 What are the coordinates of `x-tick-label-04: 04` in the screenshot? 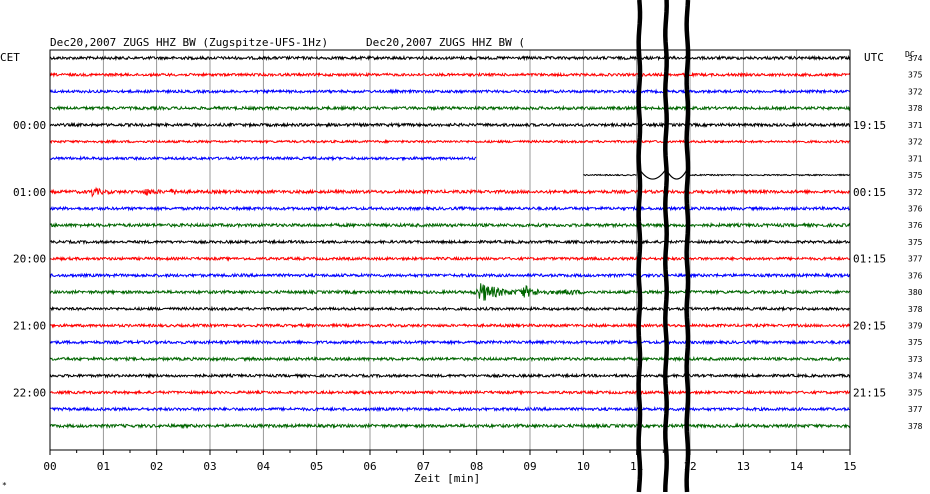 It's located at (264, 466).